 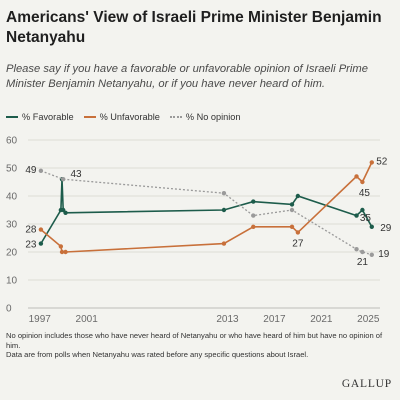 What do you see at coordinates (89, 117) in the screenshot?
I see `legend-swatch-unfavorable` at bounding box center [89, 117].